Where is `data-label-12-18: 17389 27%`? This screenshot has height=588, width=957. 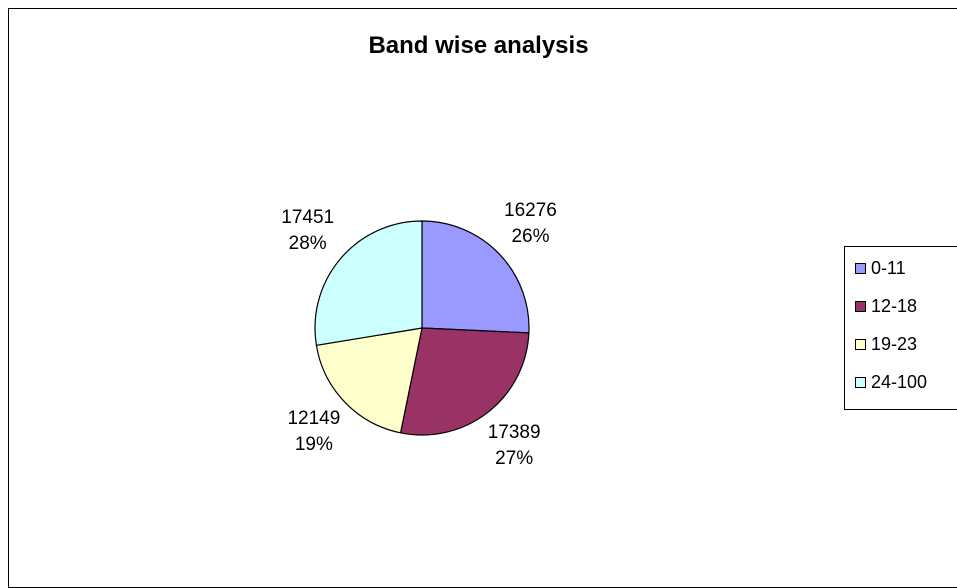
data-label-12-18: 17389 27% is located at coordinates (514, 446).